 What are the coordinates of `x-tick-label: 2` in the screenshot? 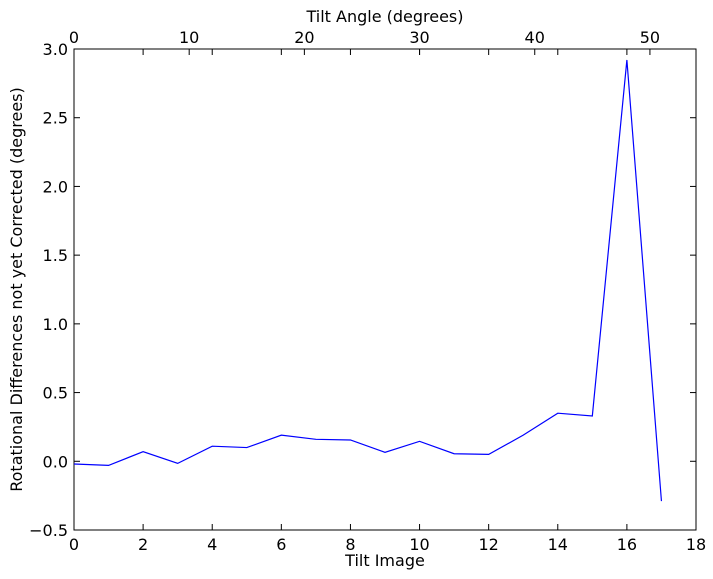 It's located at (143, 544).